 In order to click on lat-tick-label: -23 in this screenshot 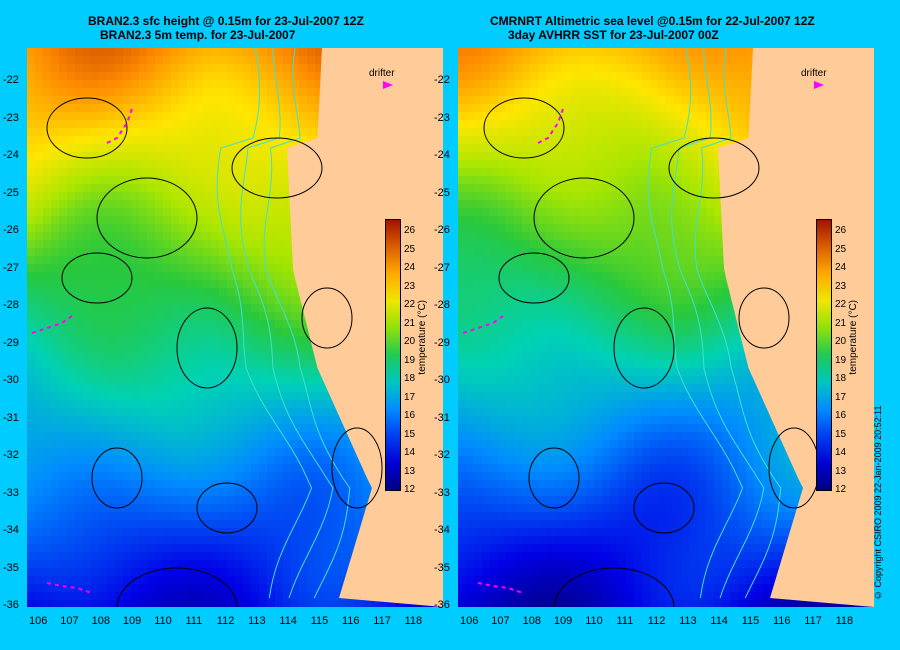, I will do `click(11, 117)`.